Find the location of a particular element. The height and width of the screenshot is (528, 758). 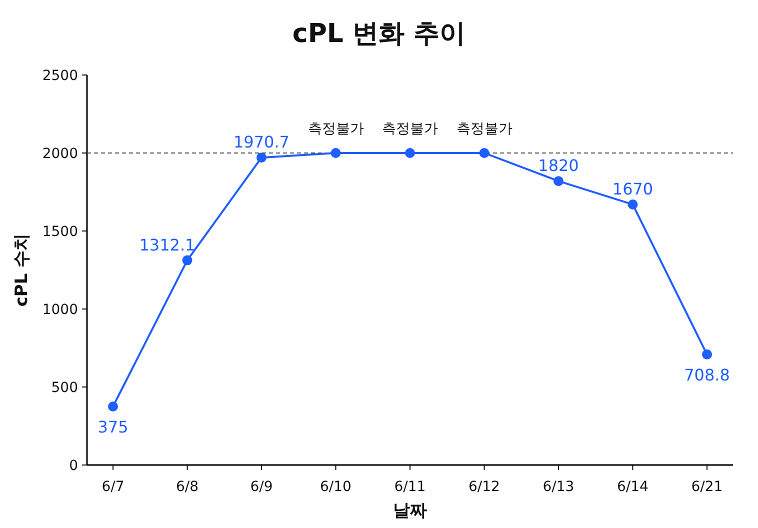

data-label: 1312.1 is located at coordinates (167, 244).